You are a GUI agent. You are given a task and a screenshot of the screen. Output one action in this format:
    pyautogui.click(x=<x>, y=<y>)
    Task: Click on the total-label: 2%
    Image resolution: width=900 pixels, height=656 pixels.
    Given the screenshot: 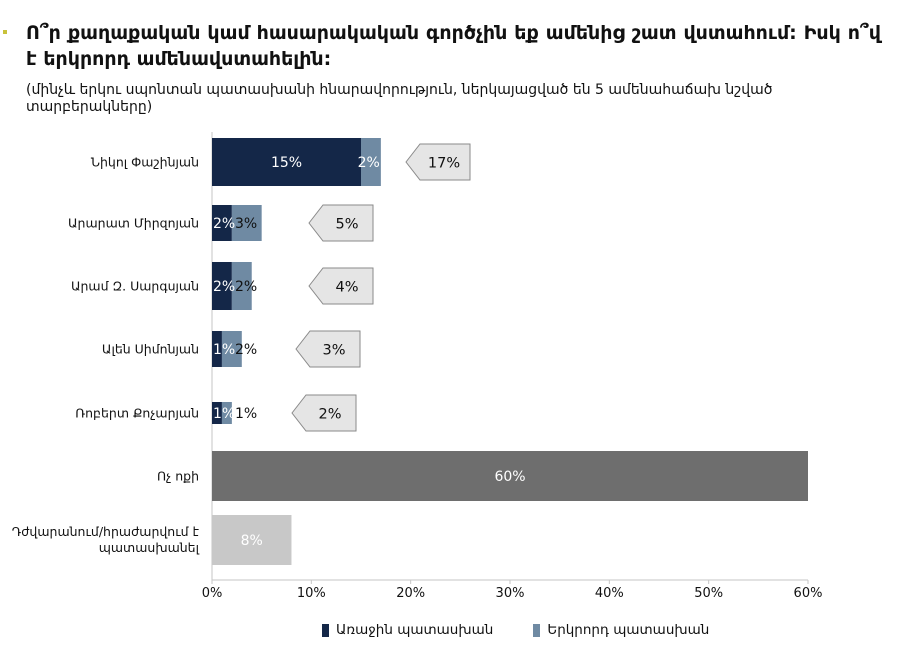 What is the action you would take?
    pyautogui.click(x=329, y=415)
    